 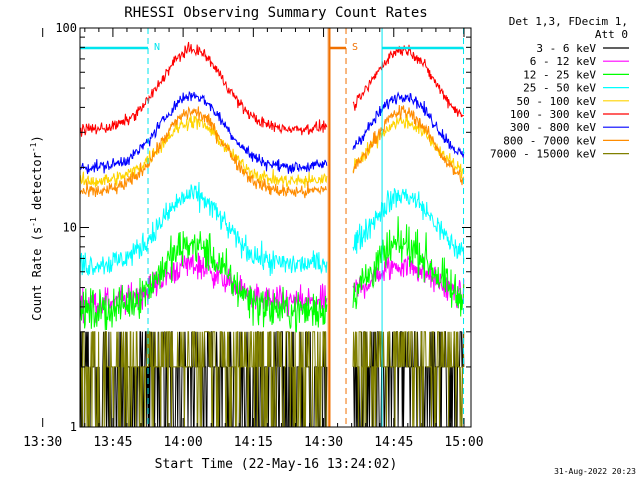 I want to click on chart-title: RHESSI Observing Summary Count Rates, so click(x=275, y=13).